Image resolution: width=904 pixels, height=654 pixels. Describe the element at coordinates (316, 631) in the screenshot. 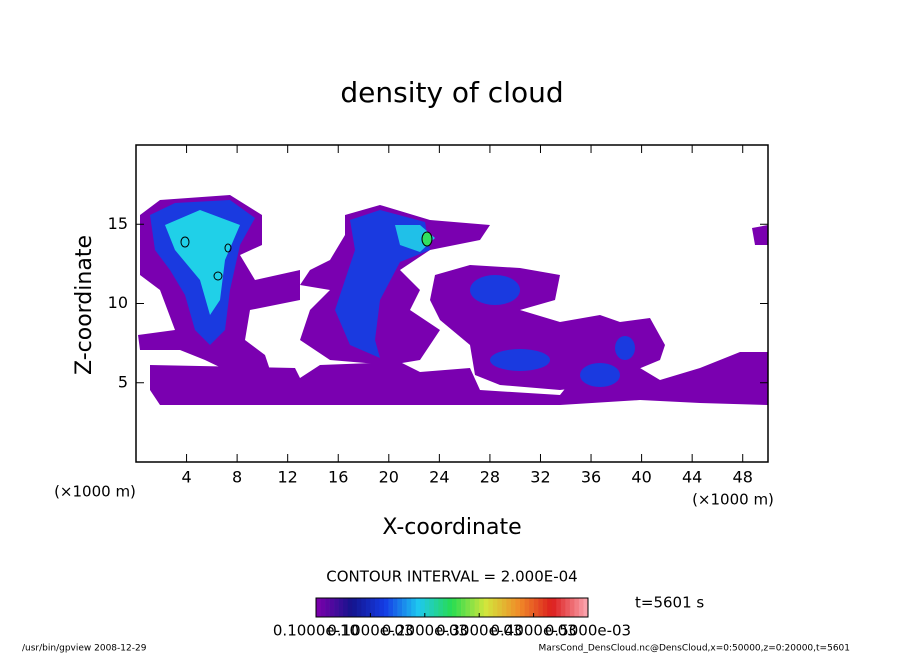

I see `colorbar-tick-label: 0.1000e-10` at that location.